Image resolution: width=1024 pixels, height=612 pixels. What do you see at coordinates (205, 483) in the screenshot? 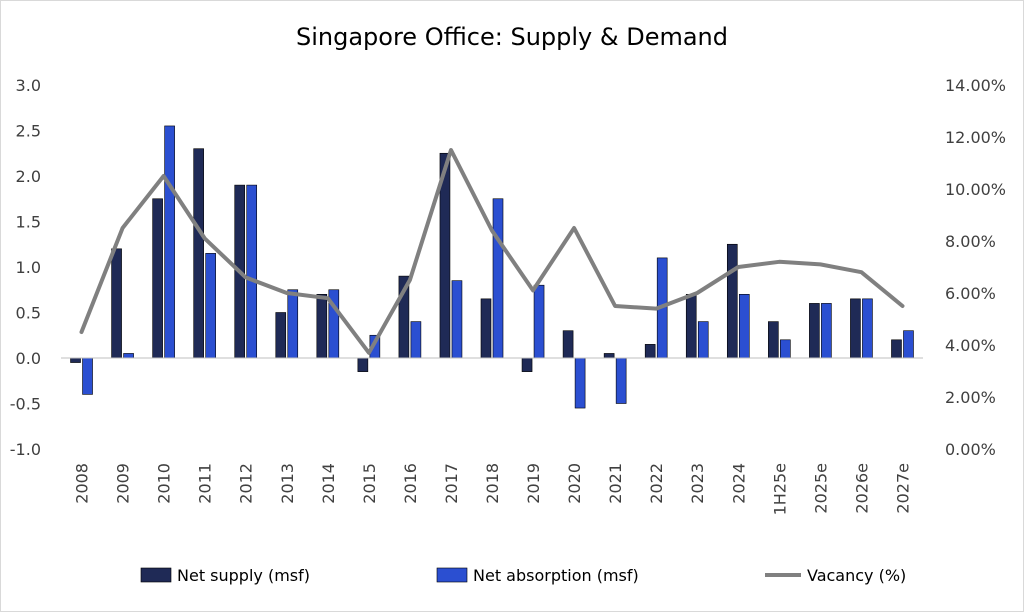
I see `category-label: 2011` at bounding box center [205, 483].